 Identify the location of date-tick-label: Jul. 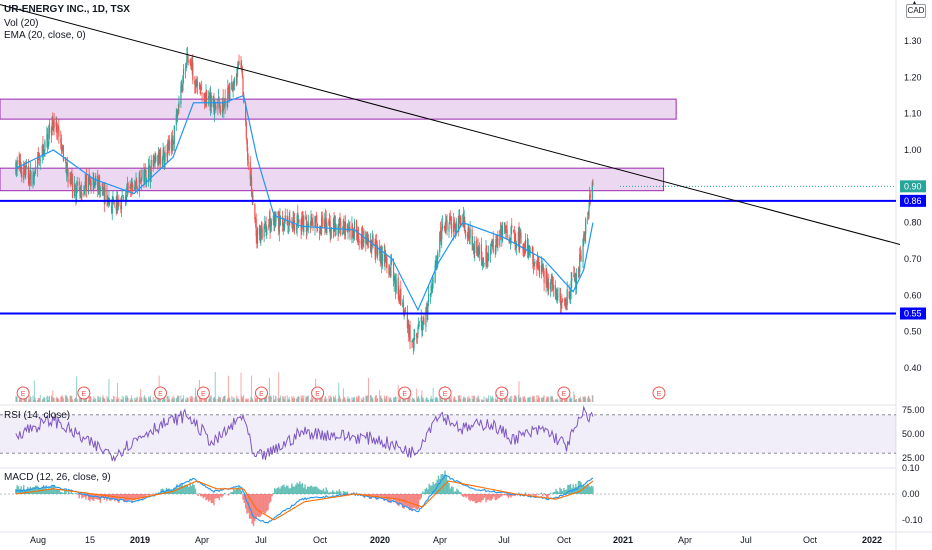
(504, 540).